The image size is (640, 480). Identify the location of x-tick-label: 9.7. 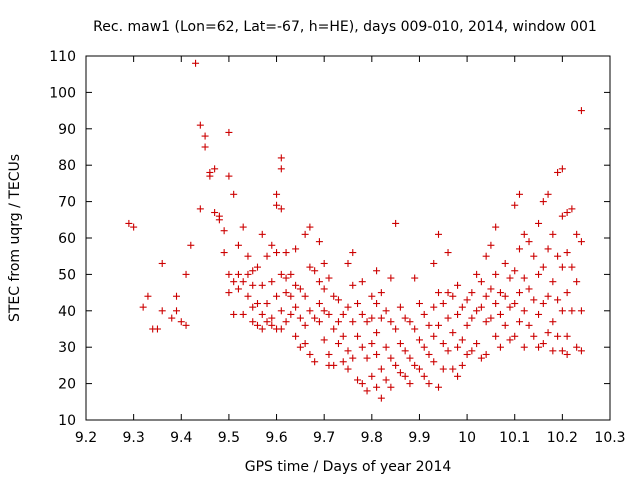
(324, 438).